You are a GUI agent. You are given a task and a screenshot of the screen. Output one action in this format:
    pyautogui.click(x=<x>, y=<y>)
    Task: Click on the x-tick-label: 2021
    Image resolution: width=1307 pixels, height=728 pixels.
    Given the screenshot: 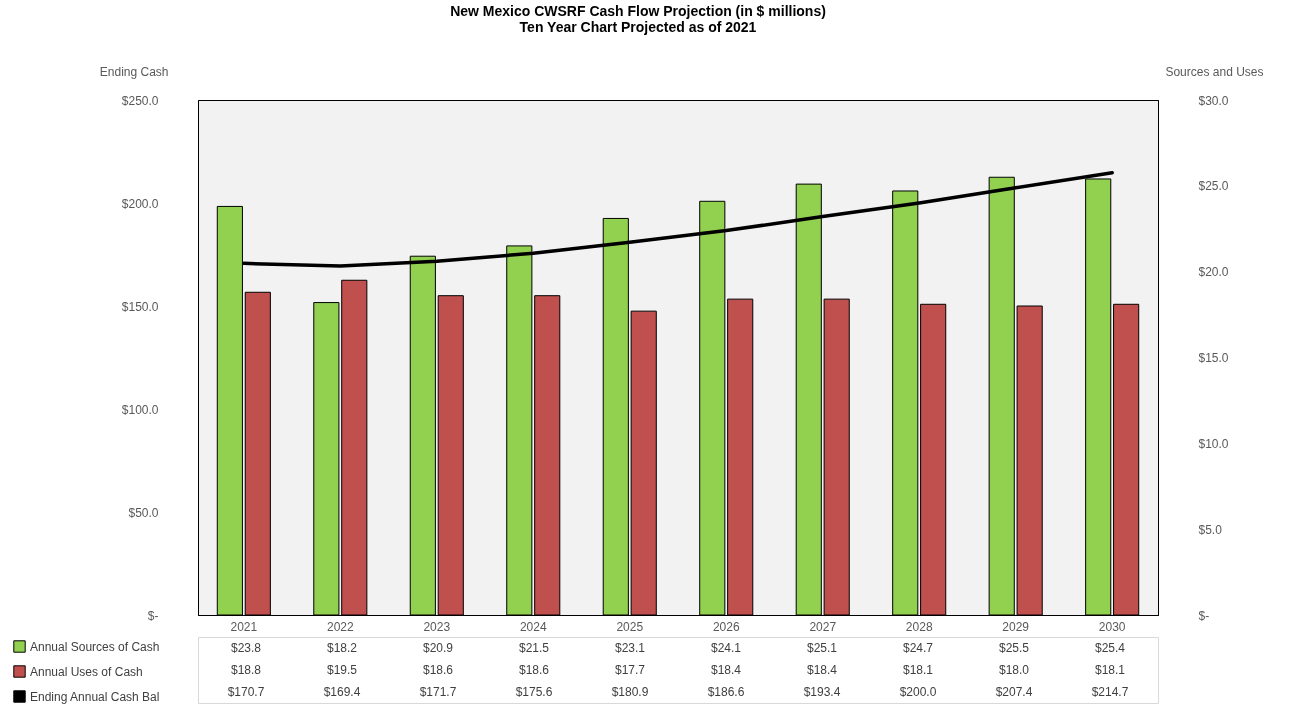 What is the action you would take?
    pyautogui.click(x=244, y=626)
    